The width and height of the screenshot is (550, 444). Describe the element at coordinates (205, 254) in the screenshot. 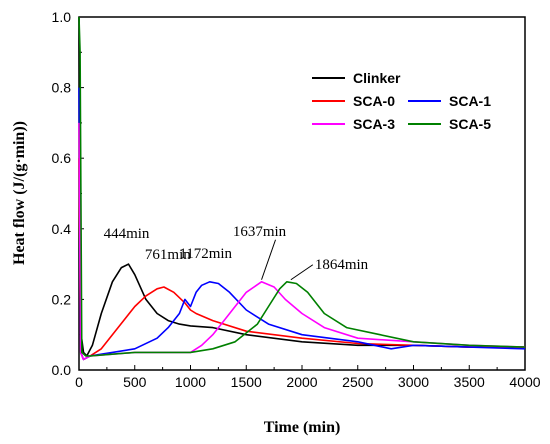

I see `peak-annotation: 1172min` at that location.